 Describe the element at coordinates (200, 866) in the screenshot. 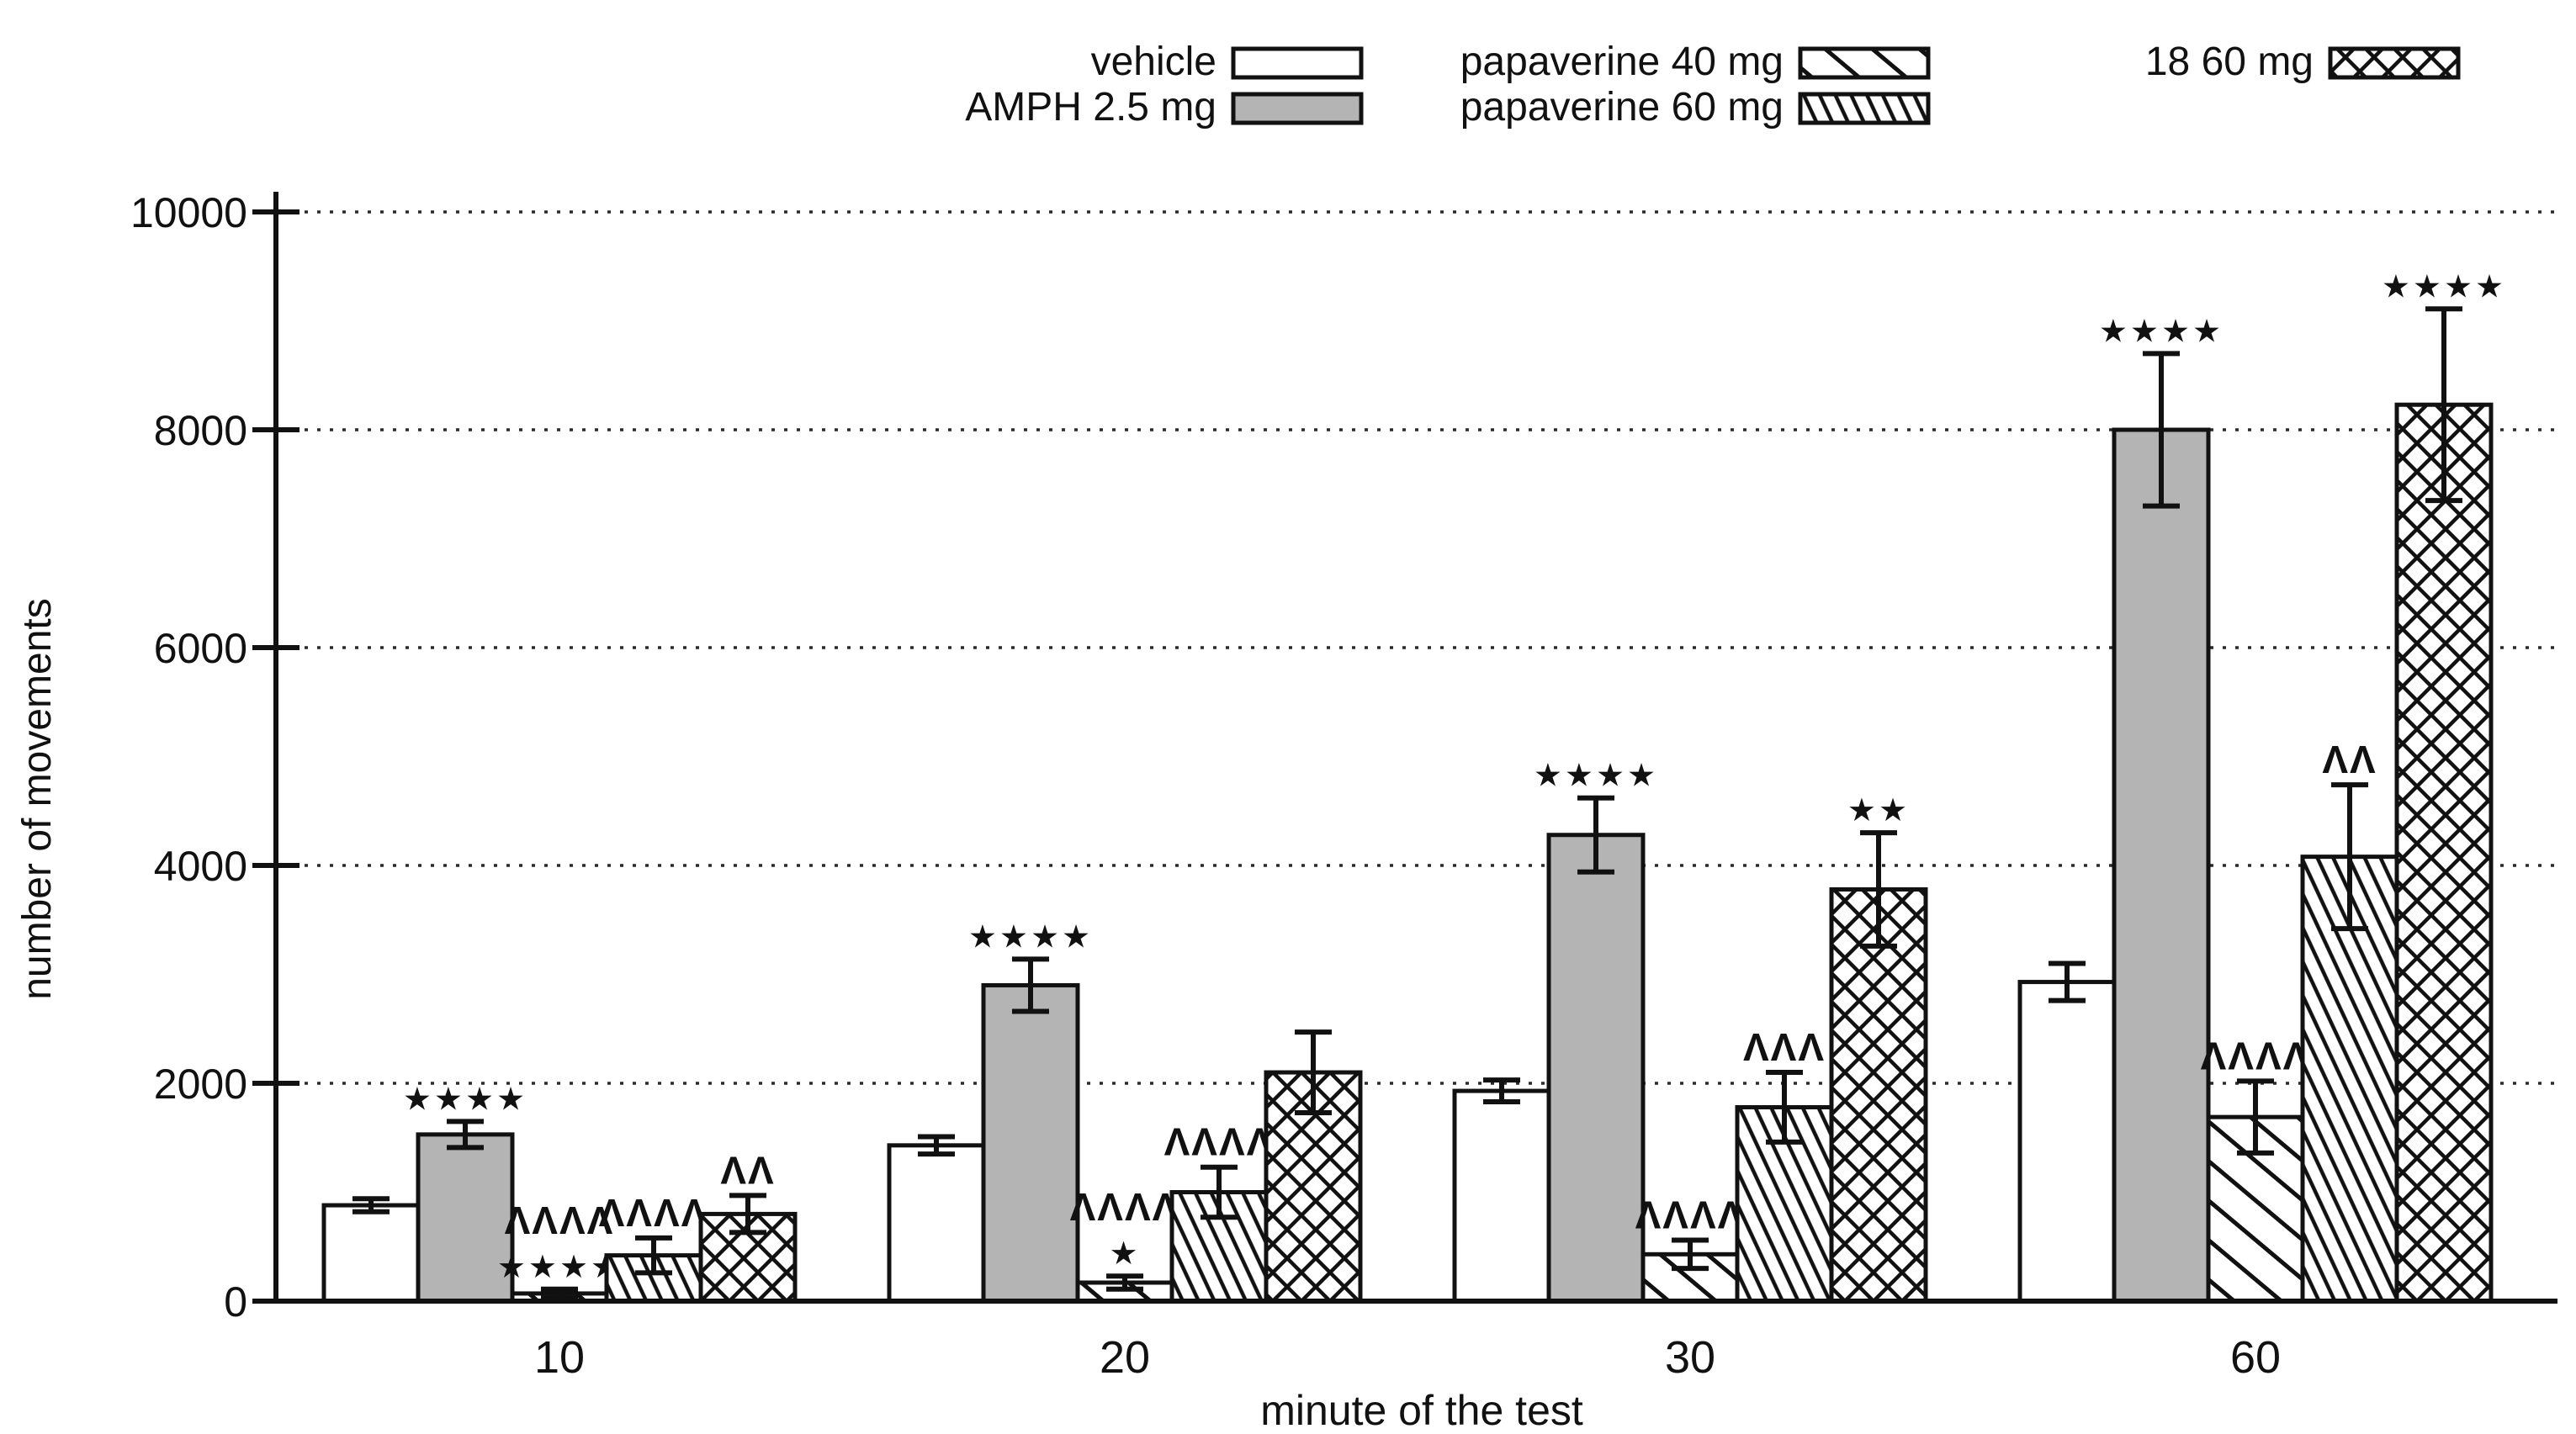

I see `y-tick-label: 4000` at that location.